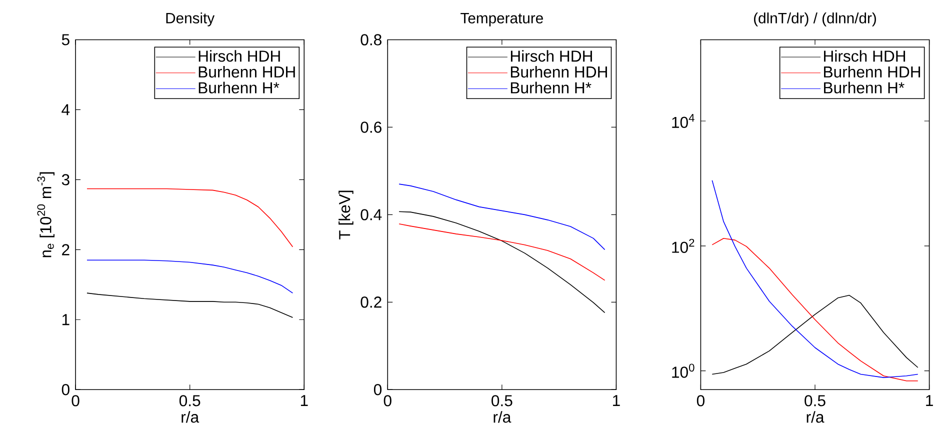  What do you see at coordinates (683, 371) in the screenshot?
I see `y-tick-label: 10$^{0}$` at bounding box center [683, 371].